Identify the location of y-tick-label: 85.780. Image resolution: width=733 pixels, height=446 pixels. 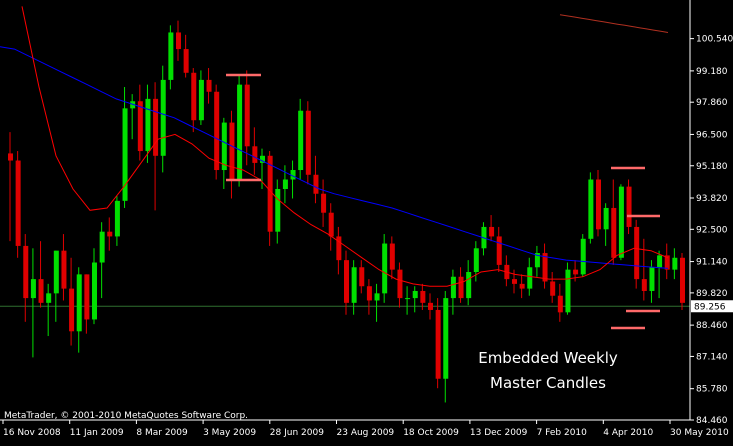
(712, 390).